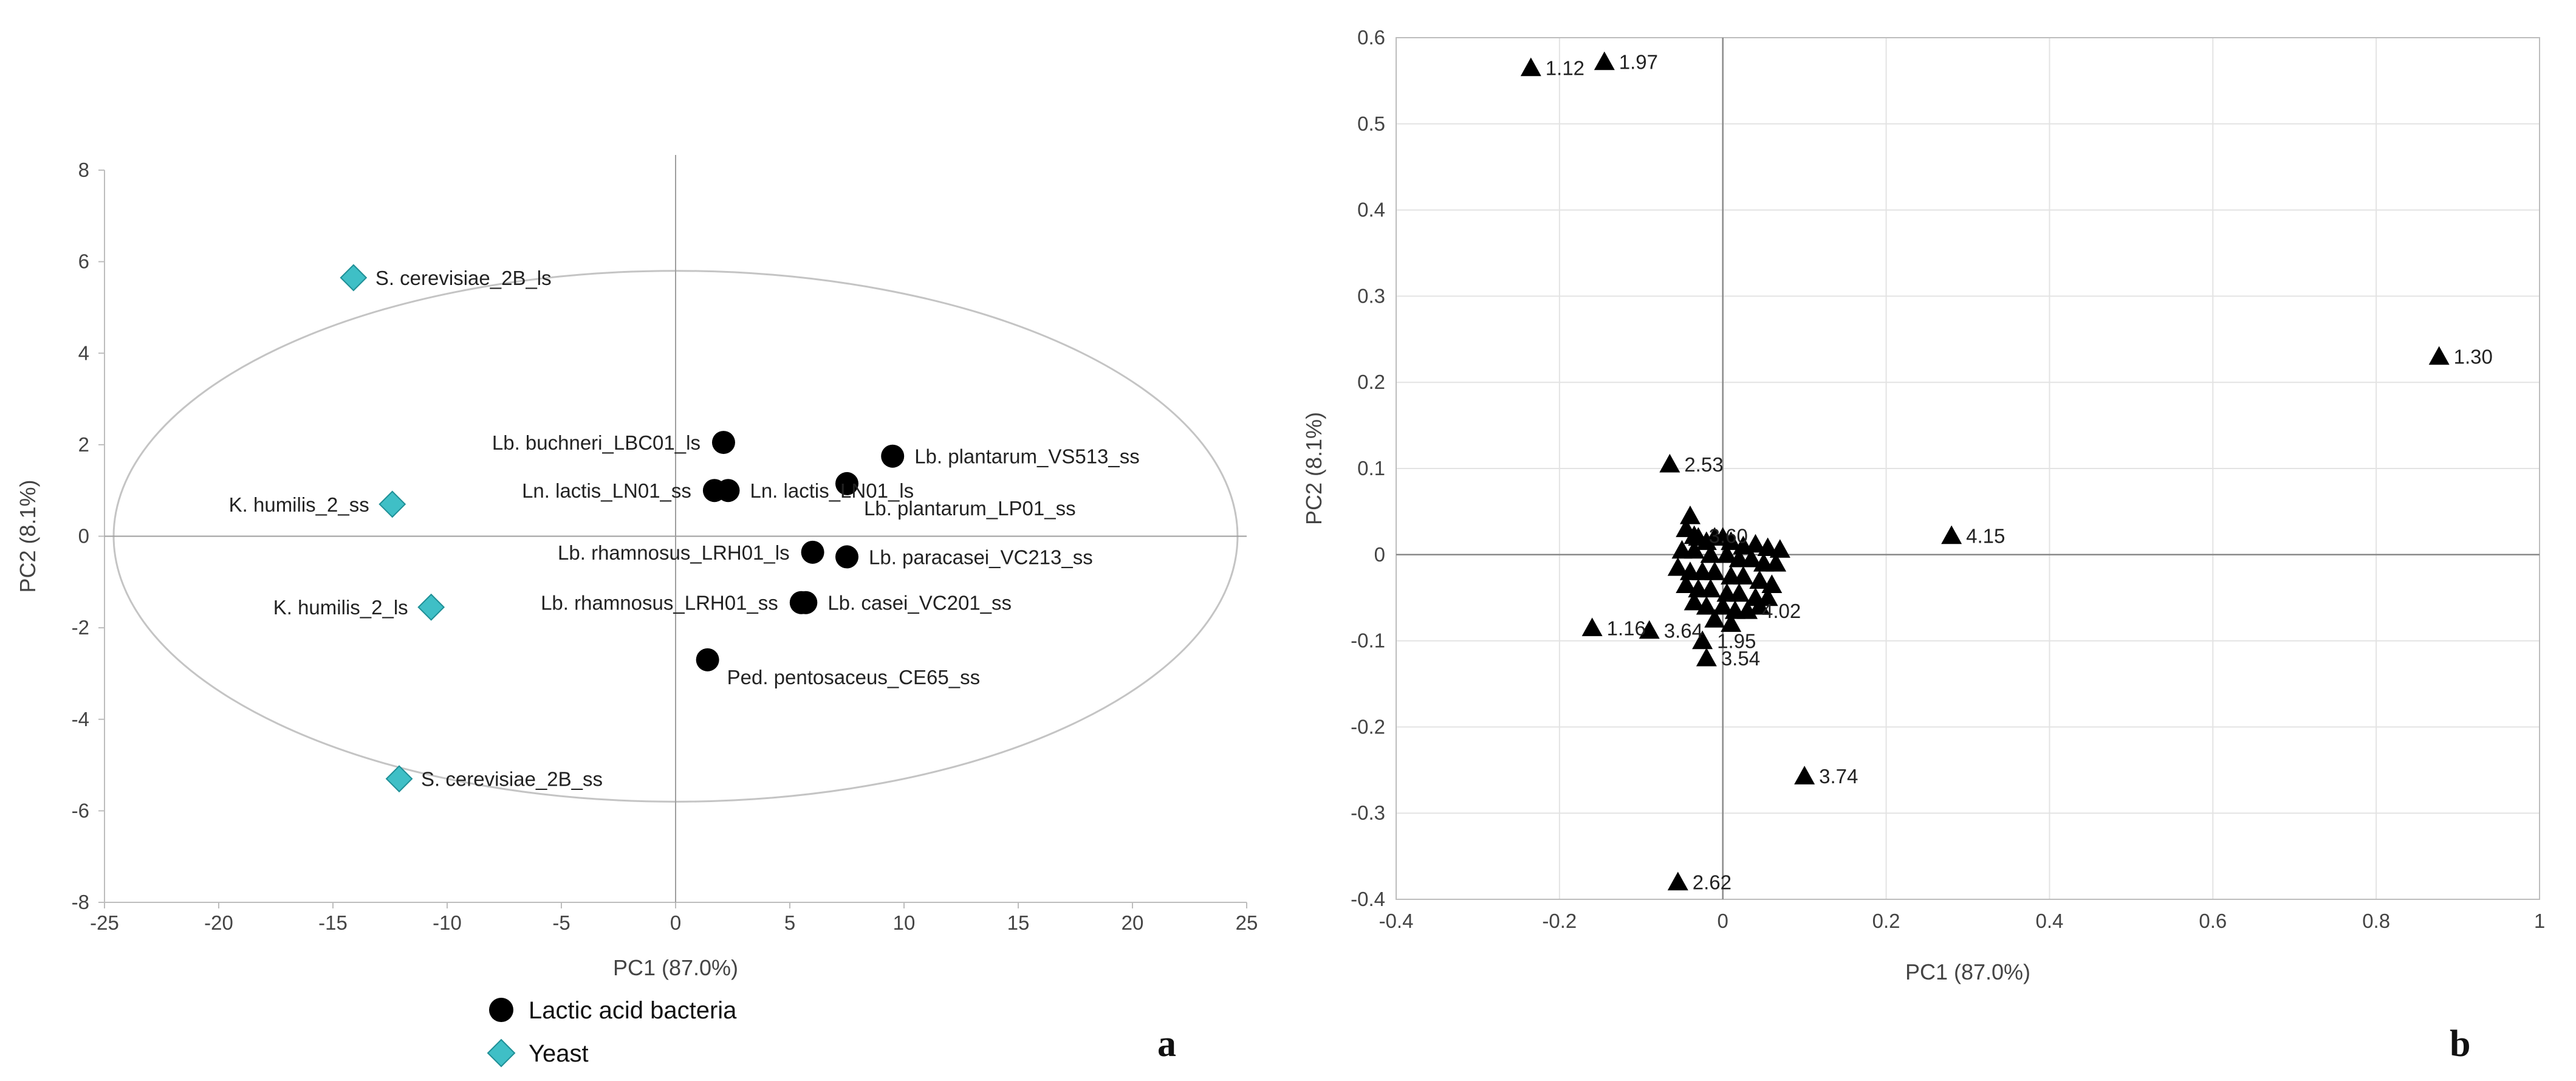  What do you see at coordinates (2376, 921) in the screenshot?
I see `panel-b-x-tick-label: 0.8` at bounding box center [2376, 921].